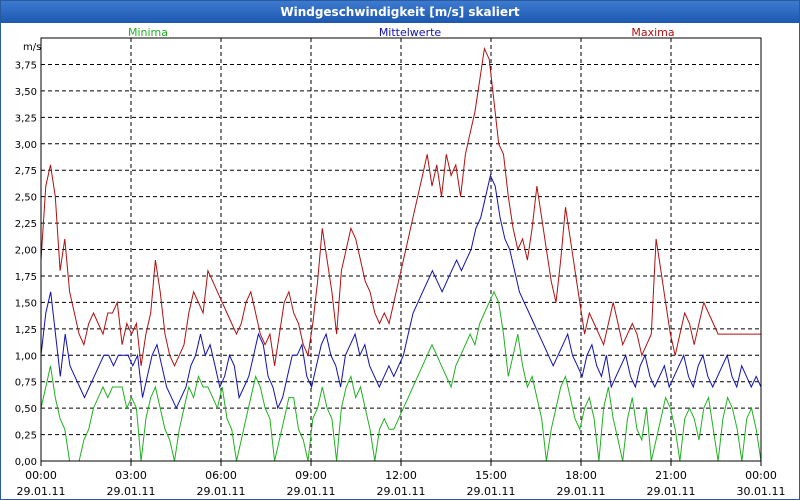 This screenshot has height=500, width=800. I want to click on x-tick-time: 09:00, so click(311, 475).